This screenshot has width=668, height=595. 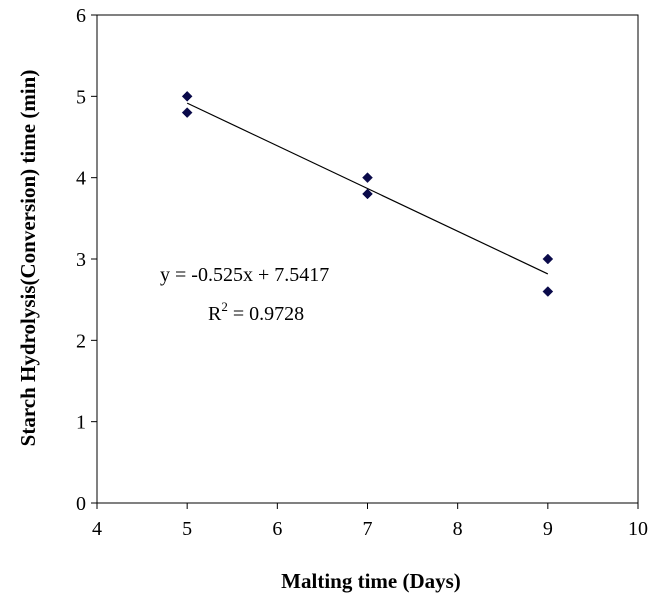 What do you see at coordinates (266, 314) in the screenshot?
I see `r-squared-value: = 0.9728` at bounding box center [266, 314].